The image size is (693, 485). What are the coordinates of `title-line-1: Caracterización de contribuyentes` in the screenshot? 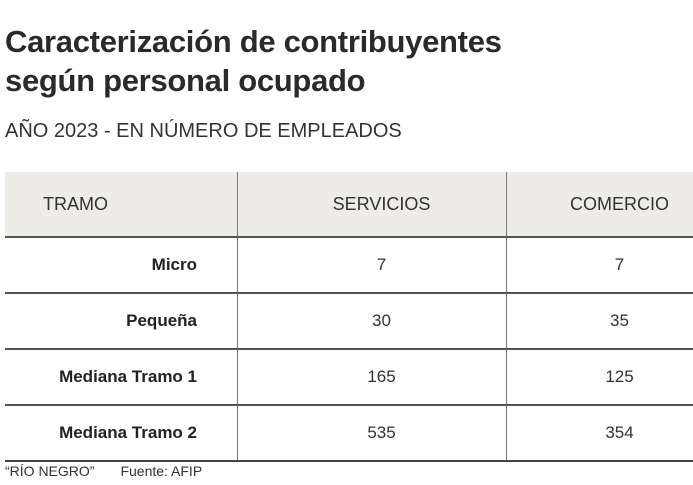 It's located at (253, 41).